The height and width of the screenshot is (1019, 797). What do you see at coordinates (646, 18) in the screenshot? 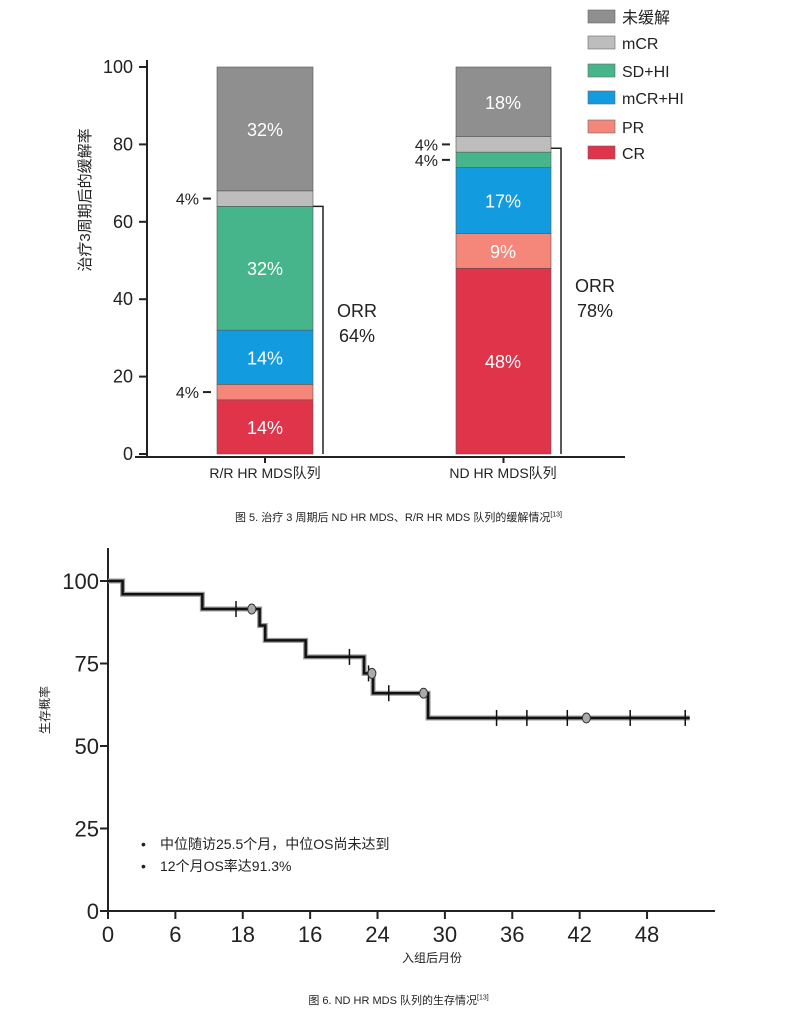
I see `legend-label: 未缓解` at bounding box center [646, 18].